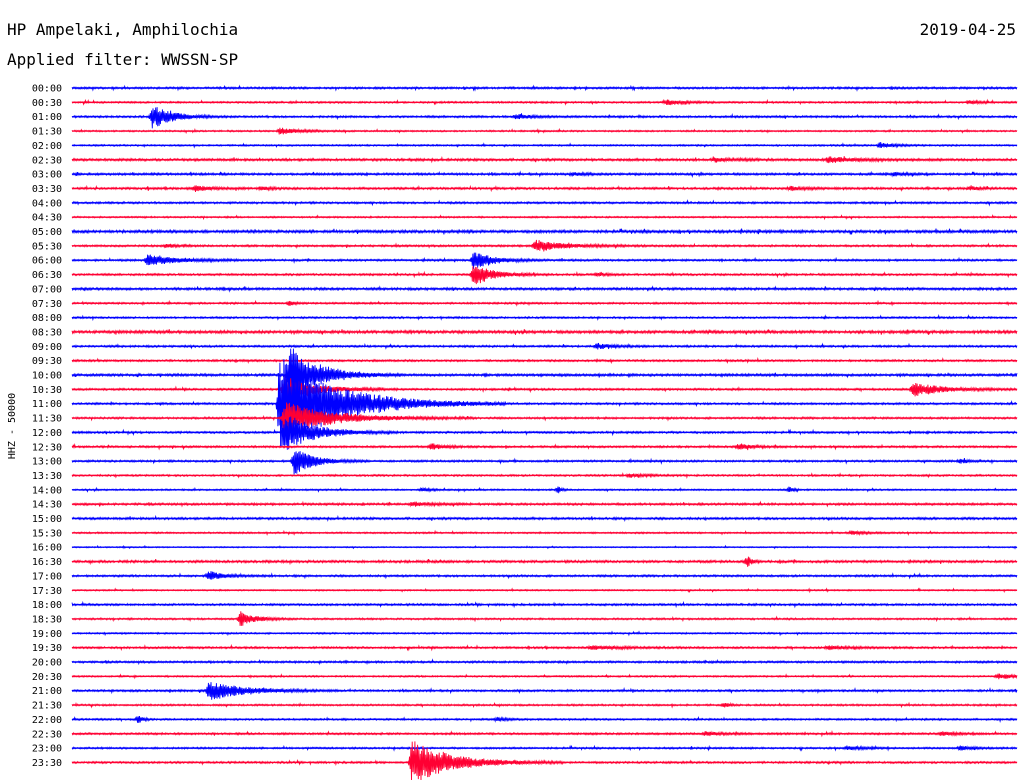 This screenshot has height=780, width=1024. What do you see at coordinates (47, 605) in the screenshot?
I see `time-label: 18:00` at bounding box center [47, 605].